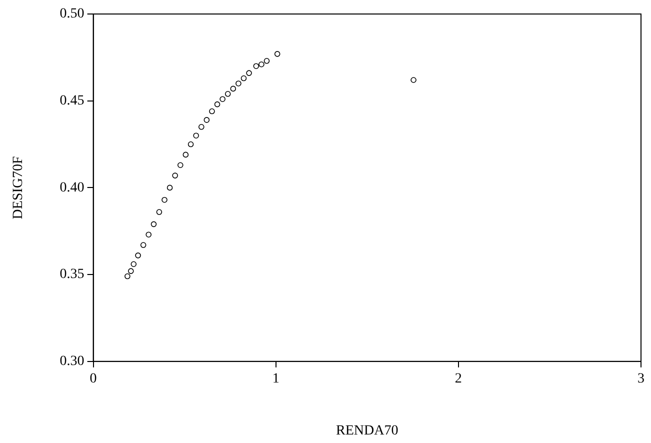 The image size is (651, 443). I want to click on y-tick-label: 0.50, so click(72, 14).